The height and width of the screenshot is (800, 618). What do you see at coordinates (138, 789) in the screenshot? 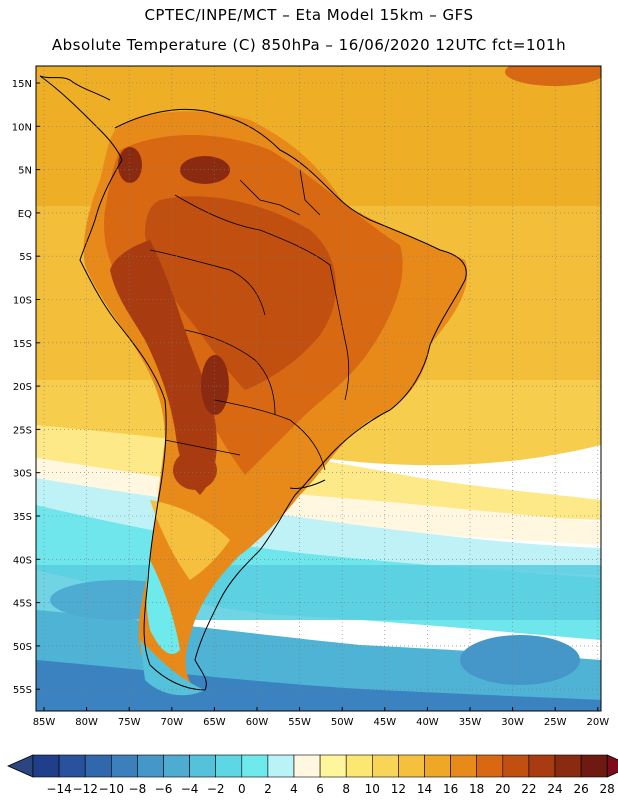
I see `colorbar-label: −8` at bounding box center [138, 789].